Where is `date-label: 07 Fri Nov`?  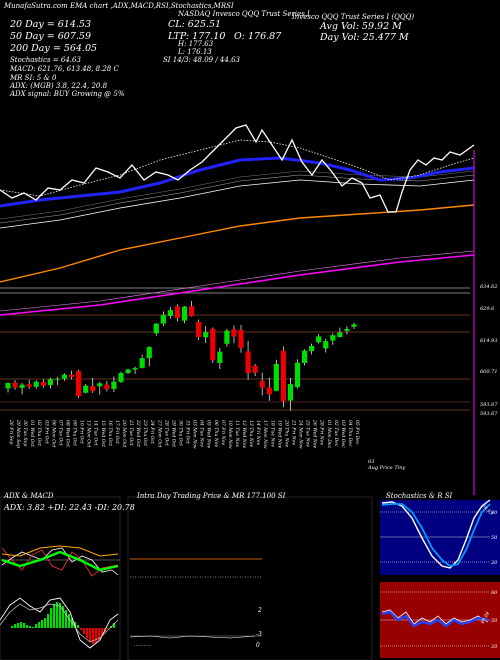 date-label: 07 Fri Nov is located at coordinates (223, 432).